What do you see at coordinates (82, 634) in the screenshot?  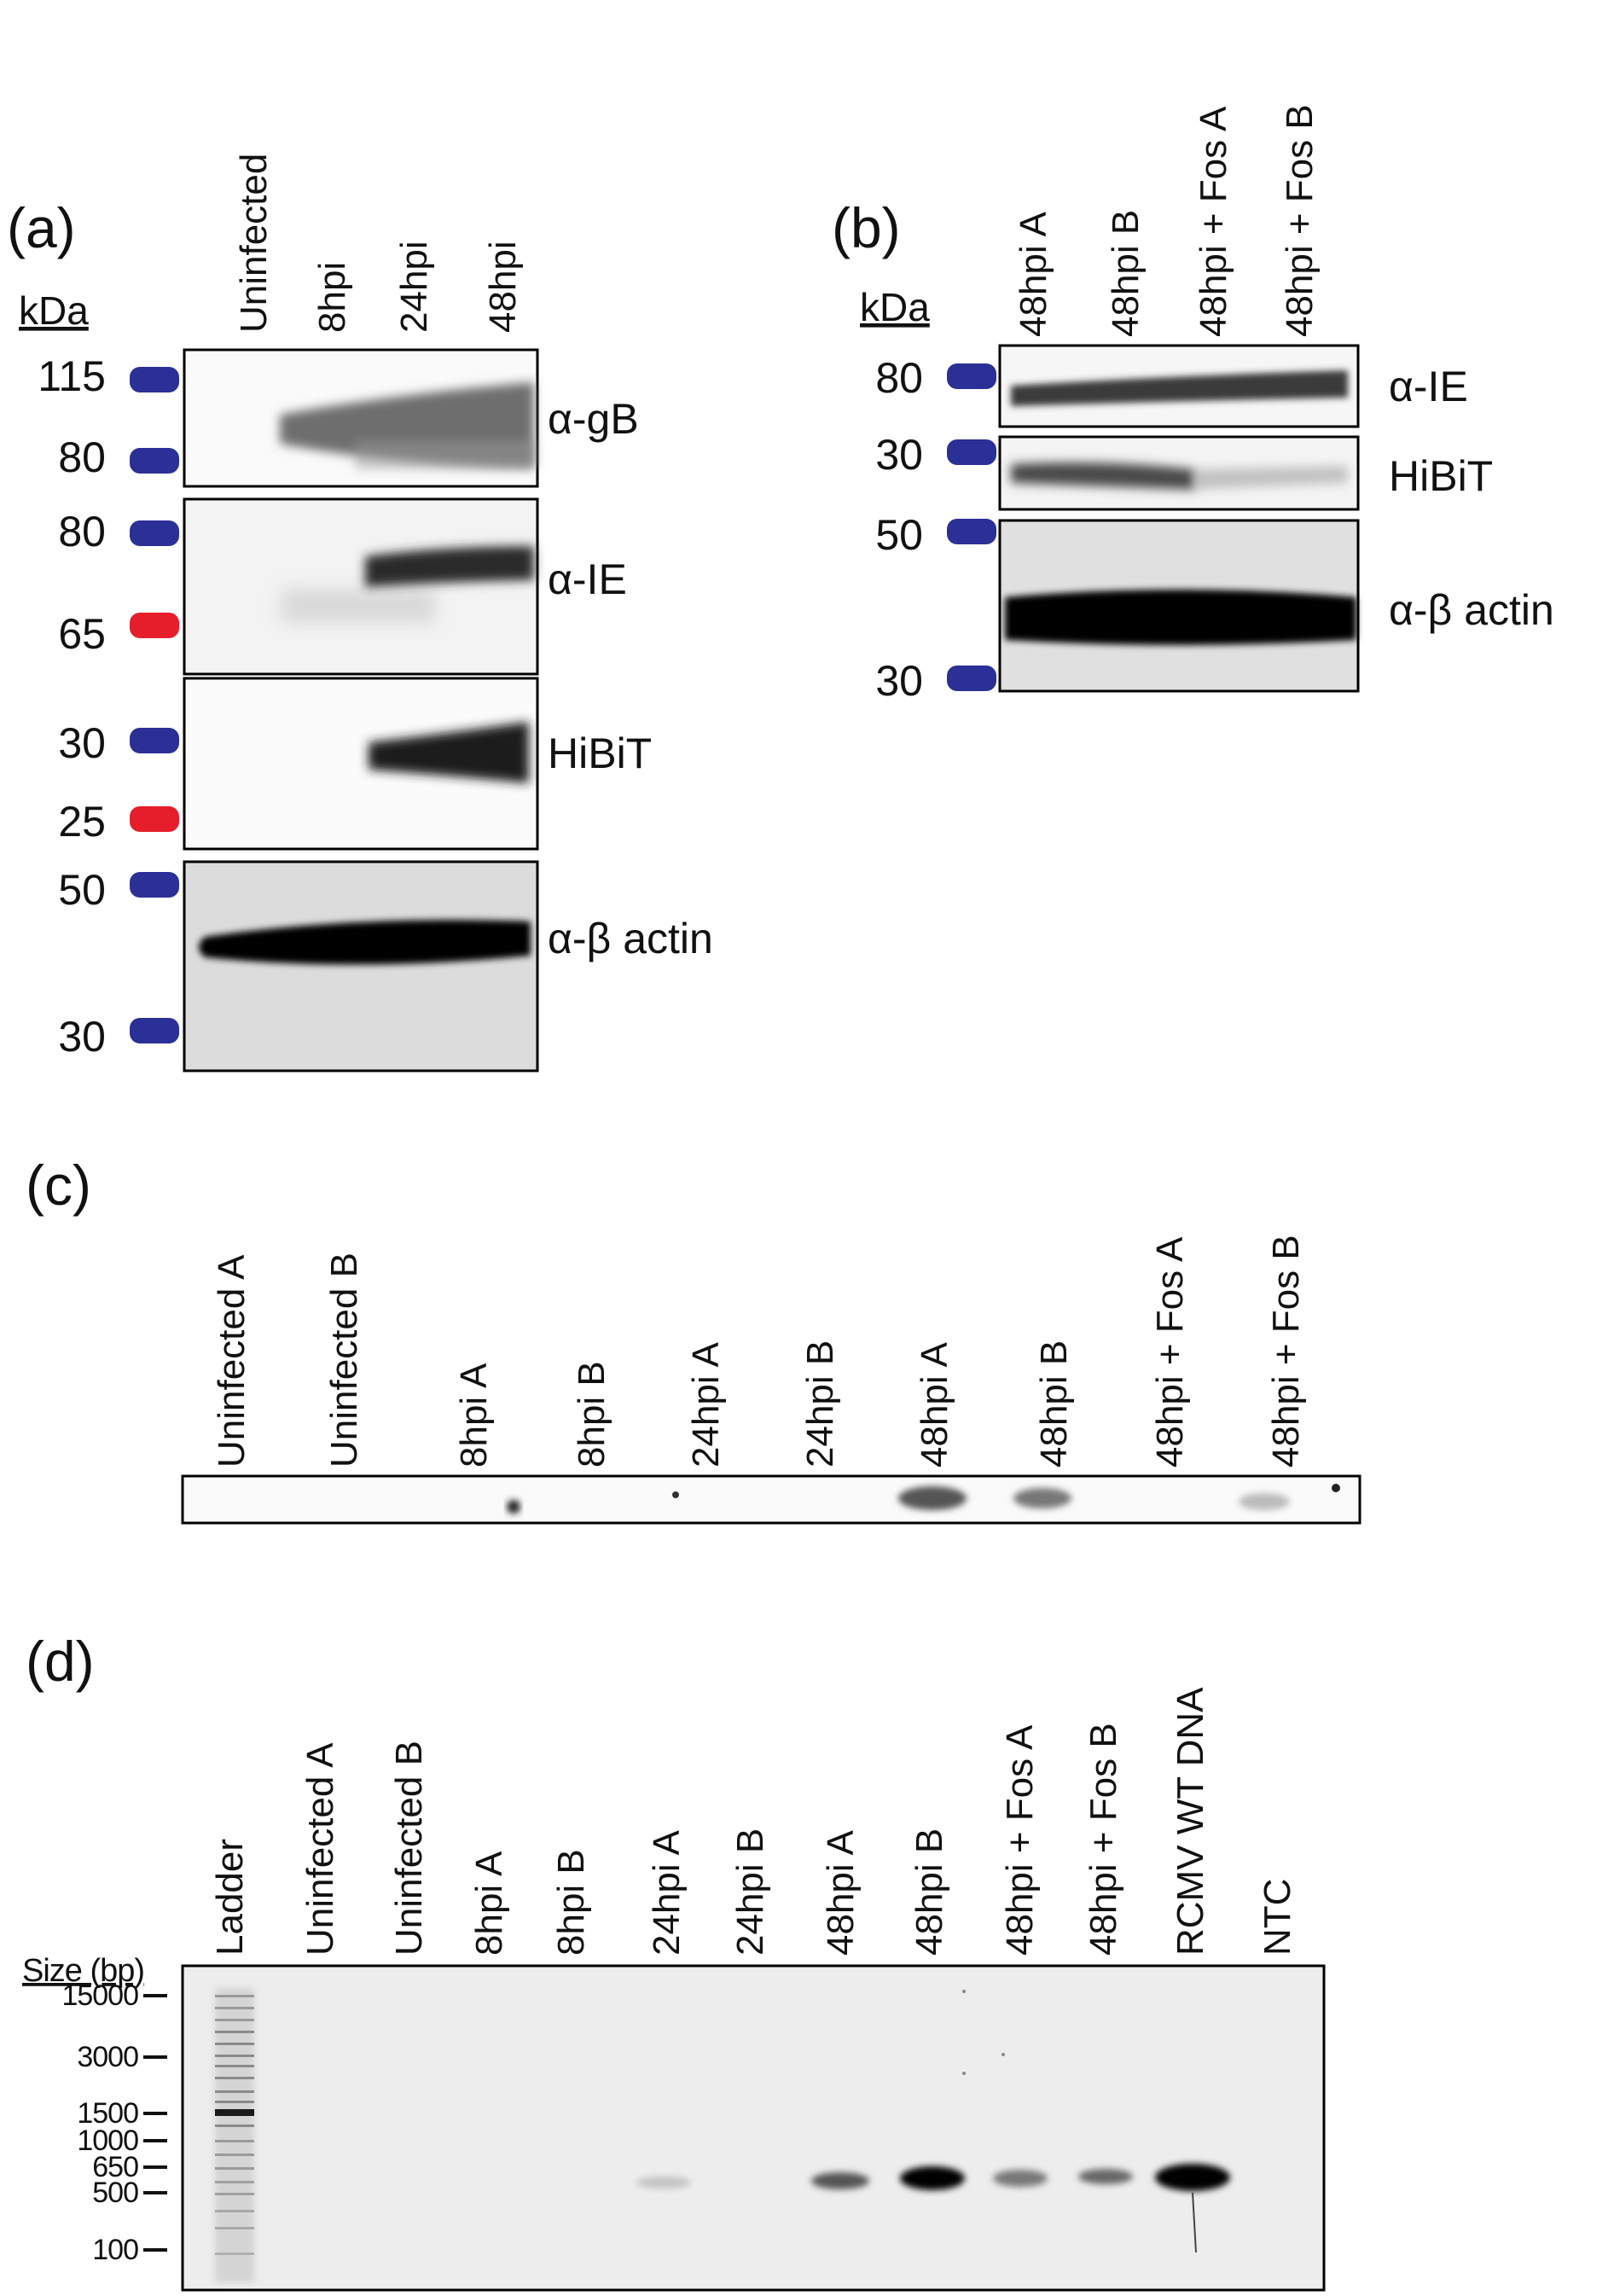 I see `marker-a-65-label: 65` at bounding box center [82, 634].